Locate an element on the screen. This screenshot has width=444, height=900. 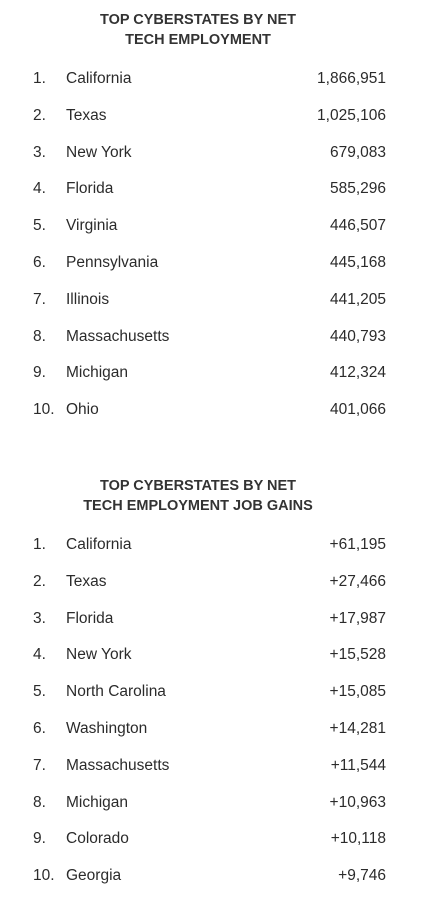
value: 445,168 is located at coordinates (357, 262).